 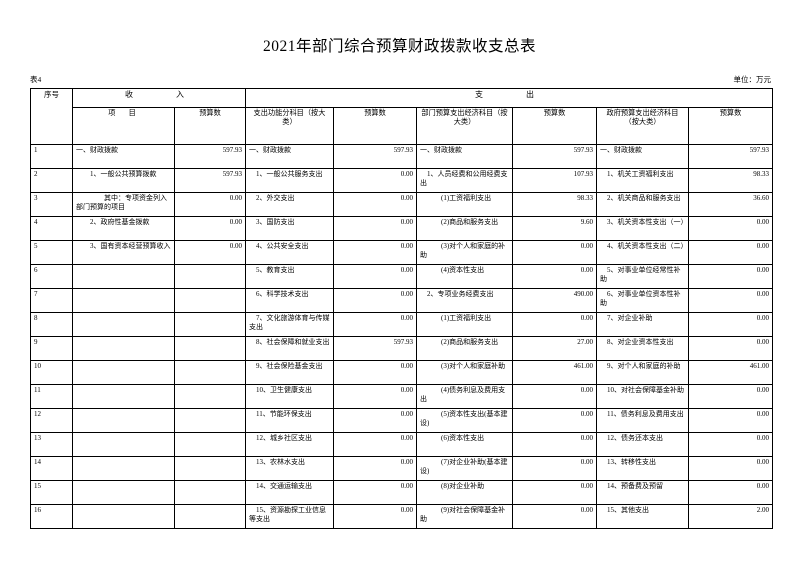 What do you see at coordinates (289, 468) in the screenshot?
I see `row-function-item-cell: 13、农林水支出` at bounding box center [289, 468].